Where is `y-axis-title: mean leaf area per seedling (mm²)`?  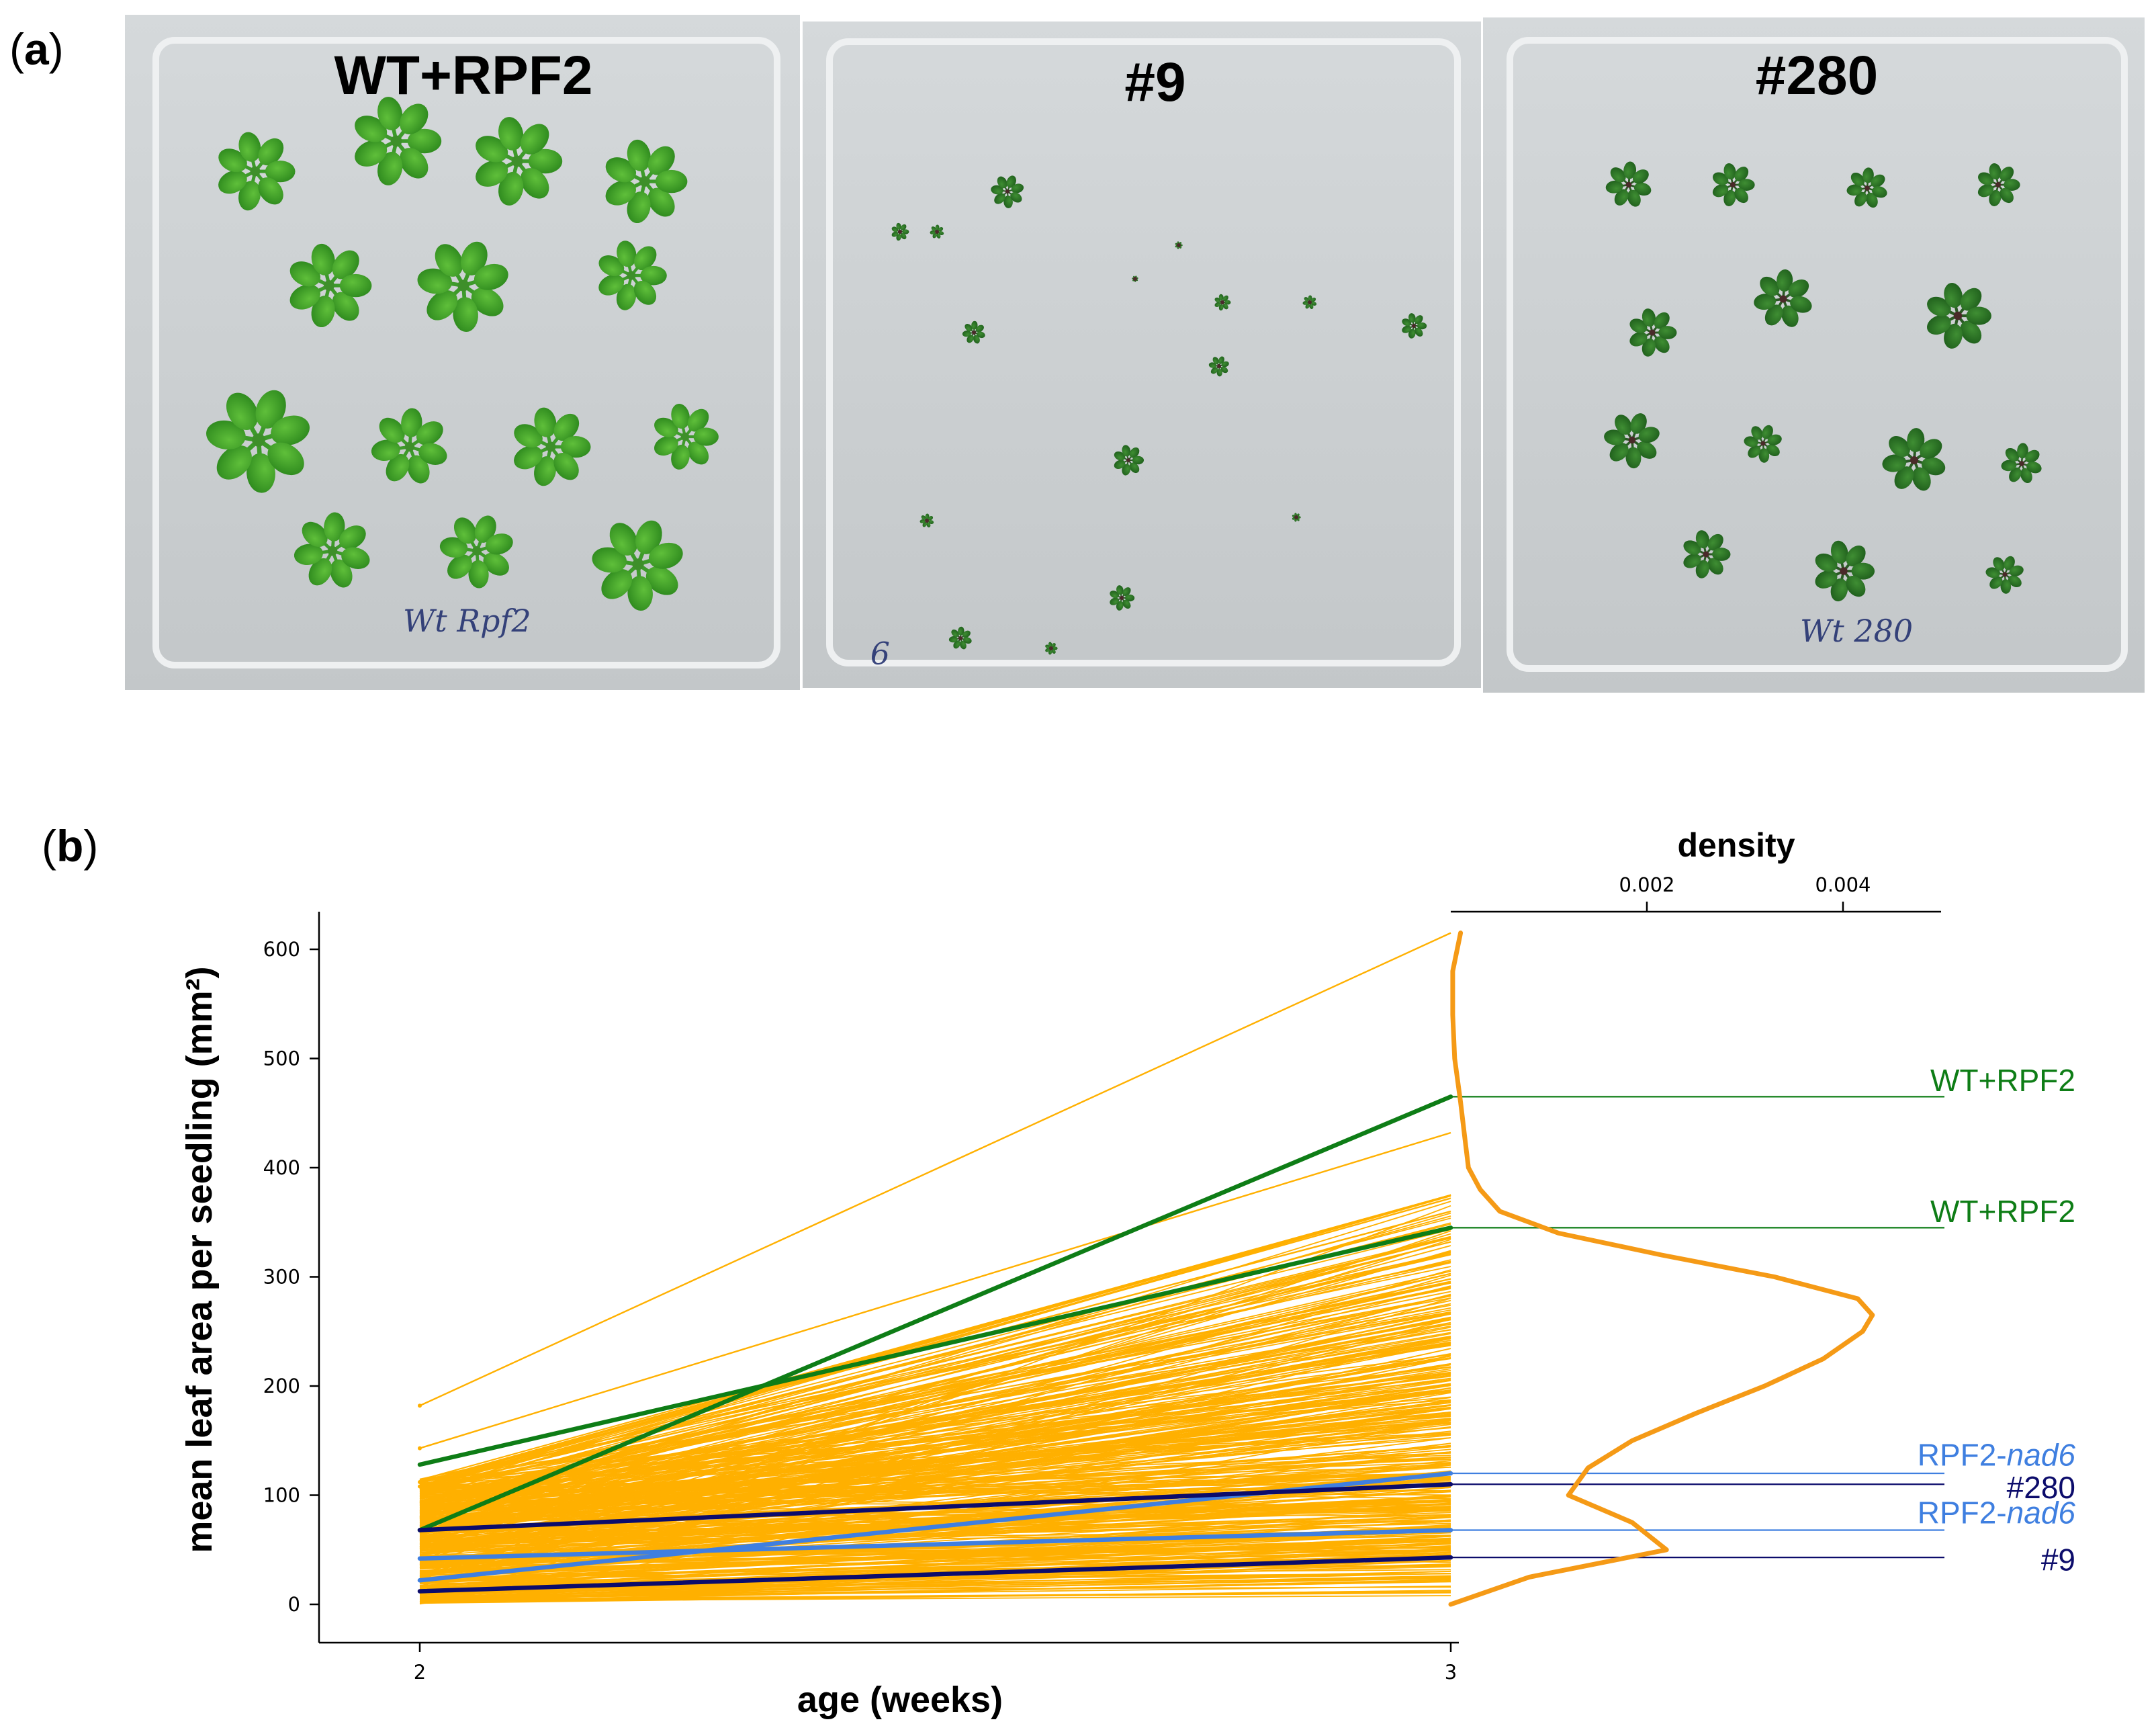
y-axis-title: mean leaf area per seedling (mm²) is located at coordinates (199, 1259).